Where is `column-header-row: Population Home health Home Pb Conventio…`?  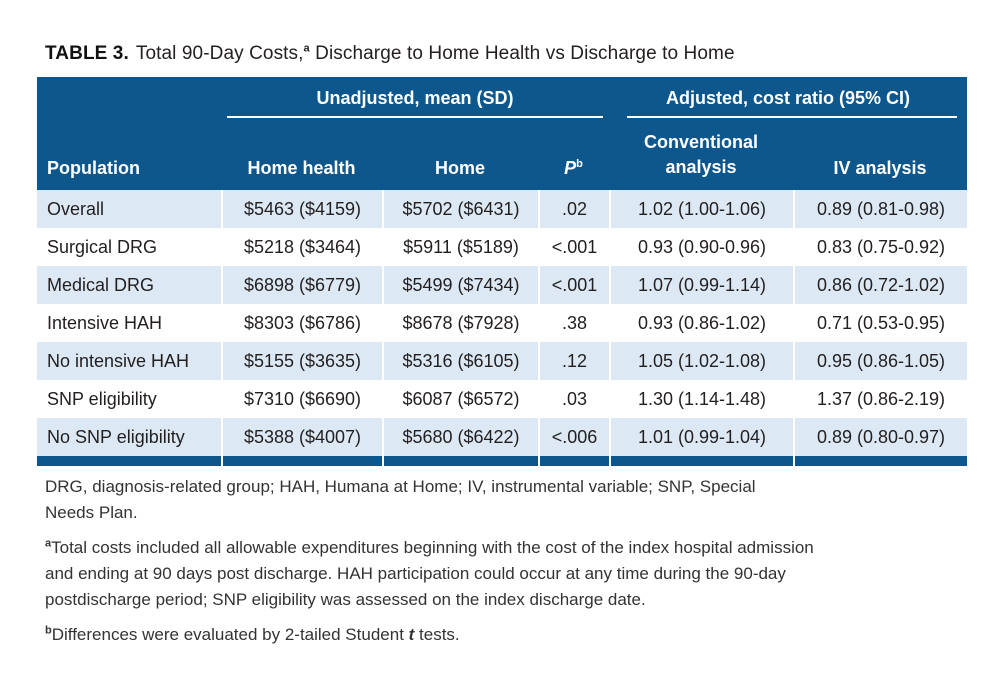
column-header-row: Population Home health Home Pb Conventio… is located at coordinates (502, 154).